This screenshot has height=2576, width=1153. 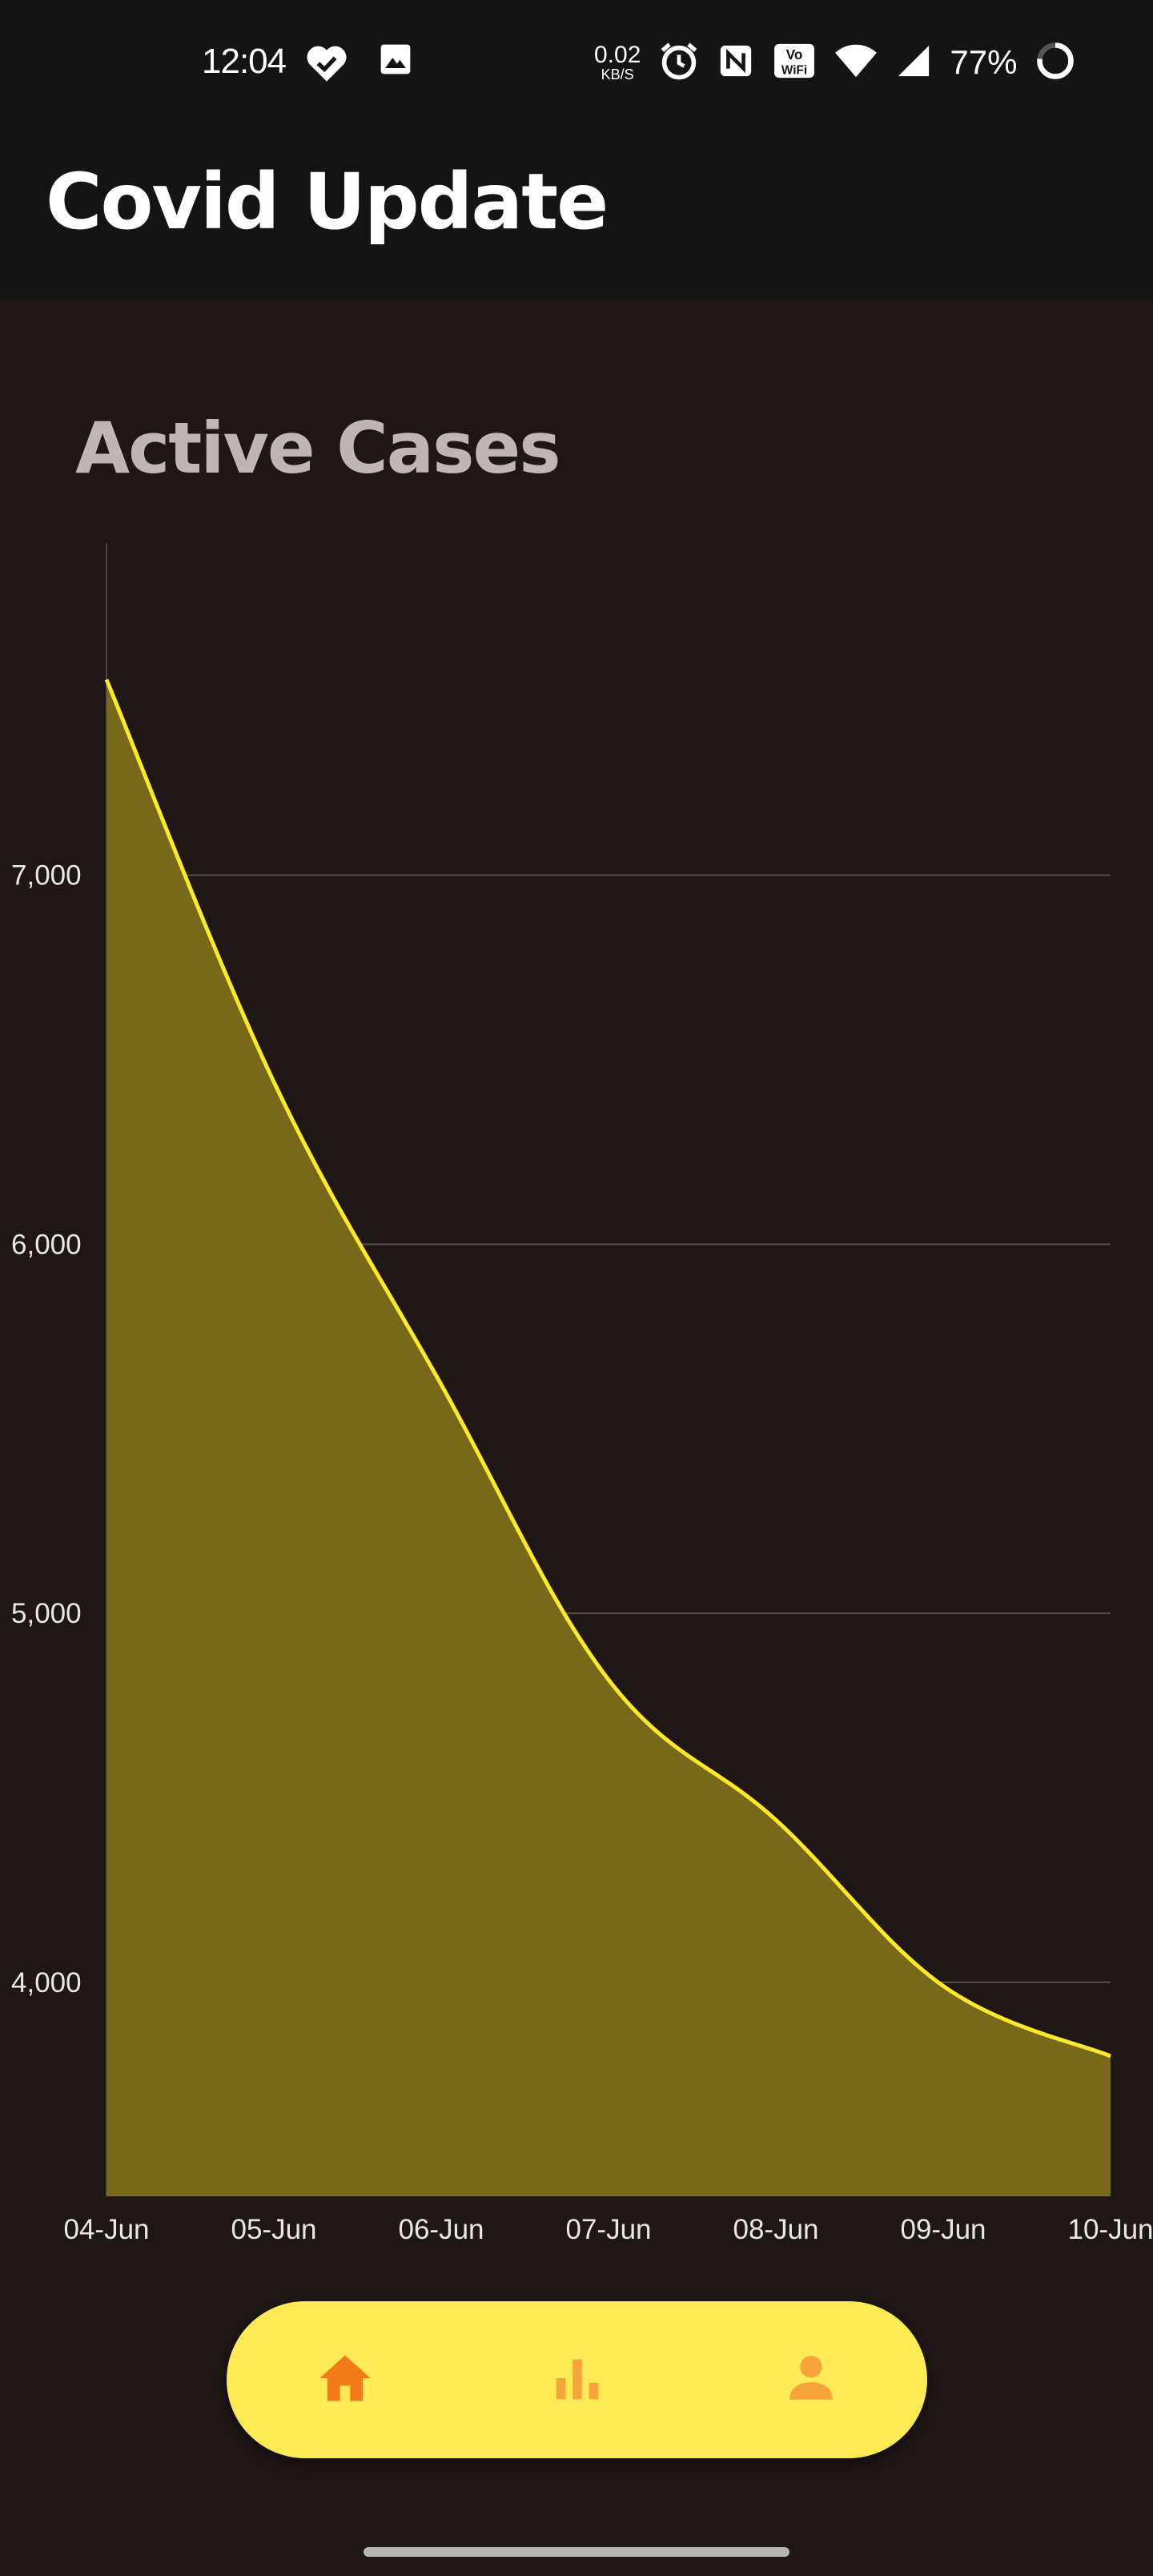 What do you see at coordinates (47, 1982) in the screenshot?
I see `y-tick-label: 4,000` at bounding box center [47, 1982].